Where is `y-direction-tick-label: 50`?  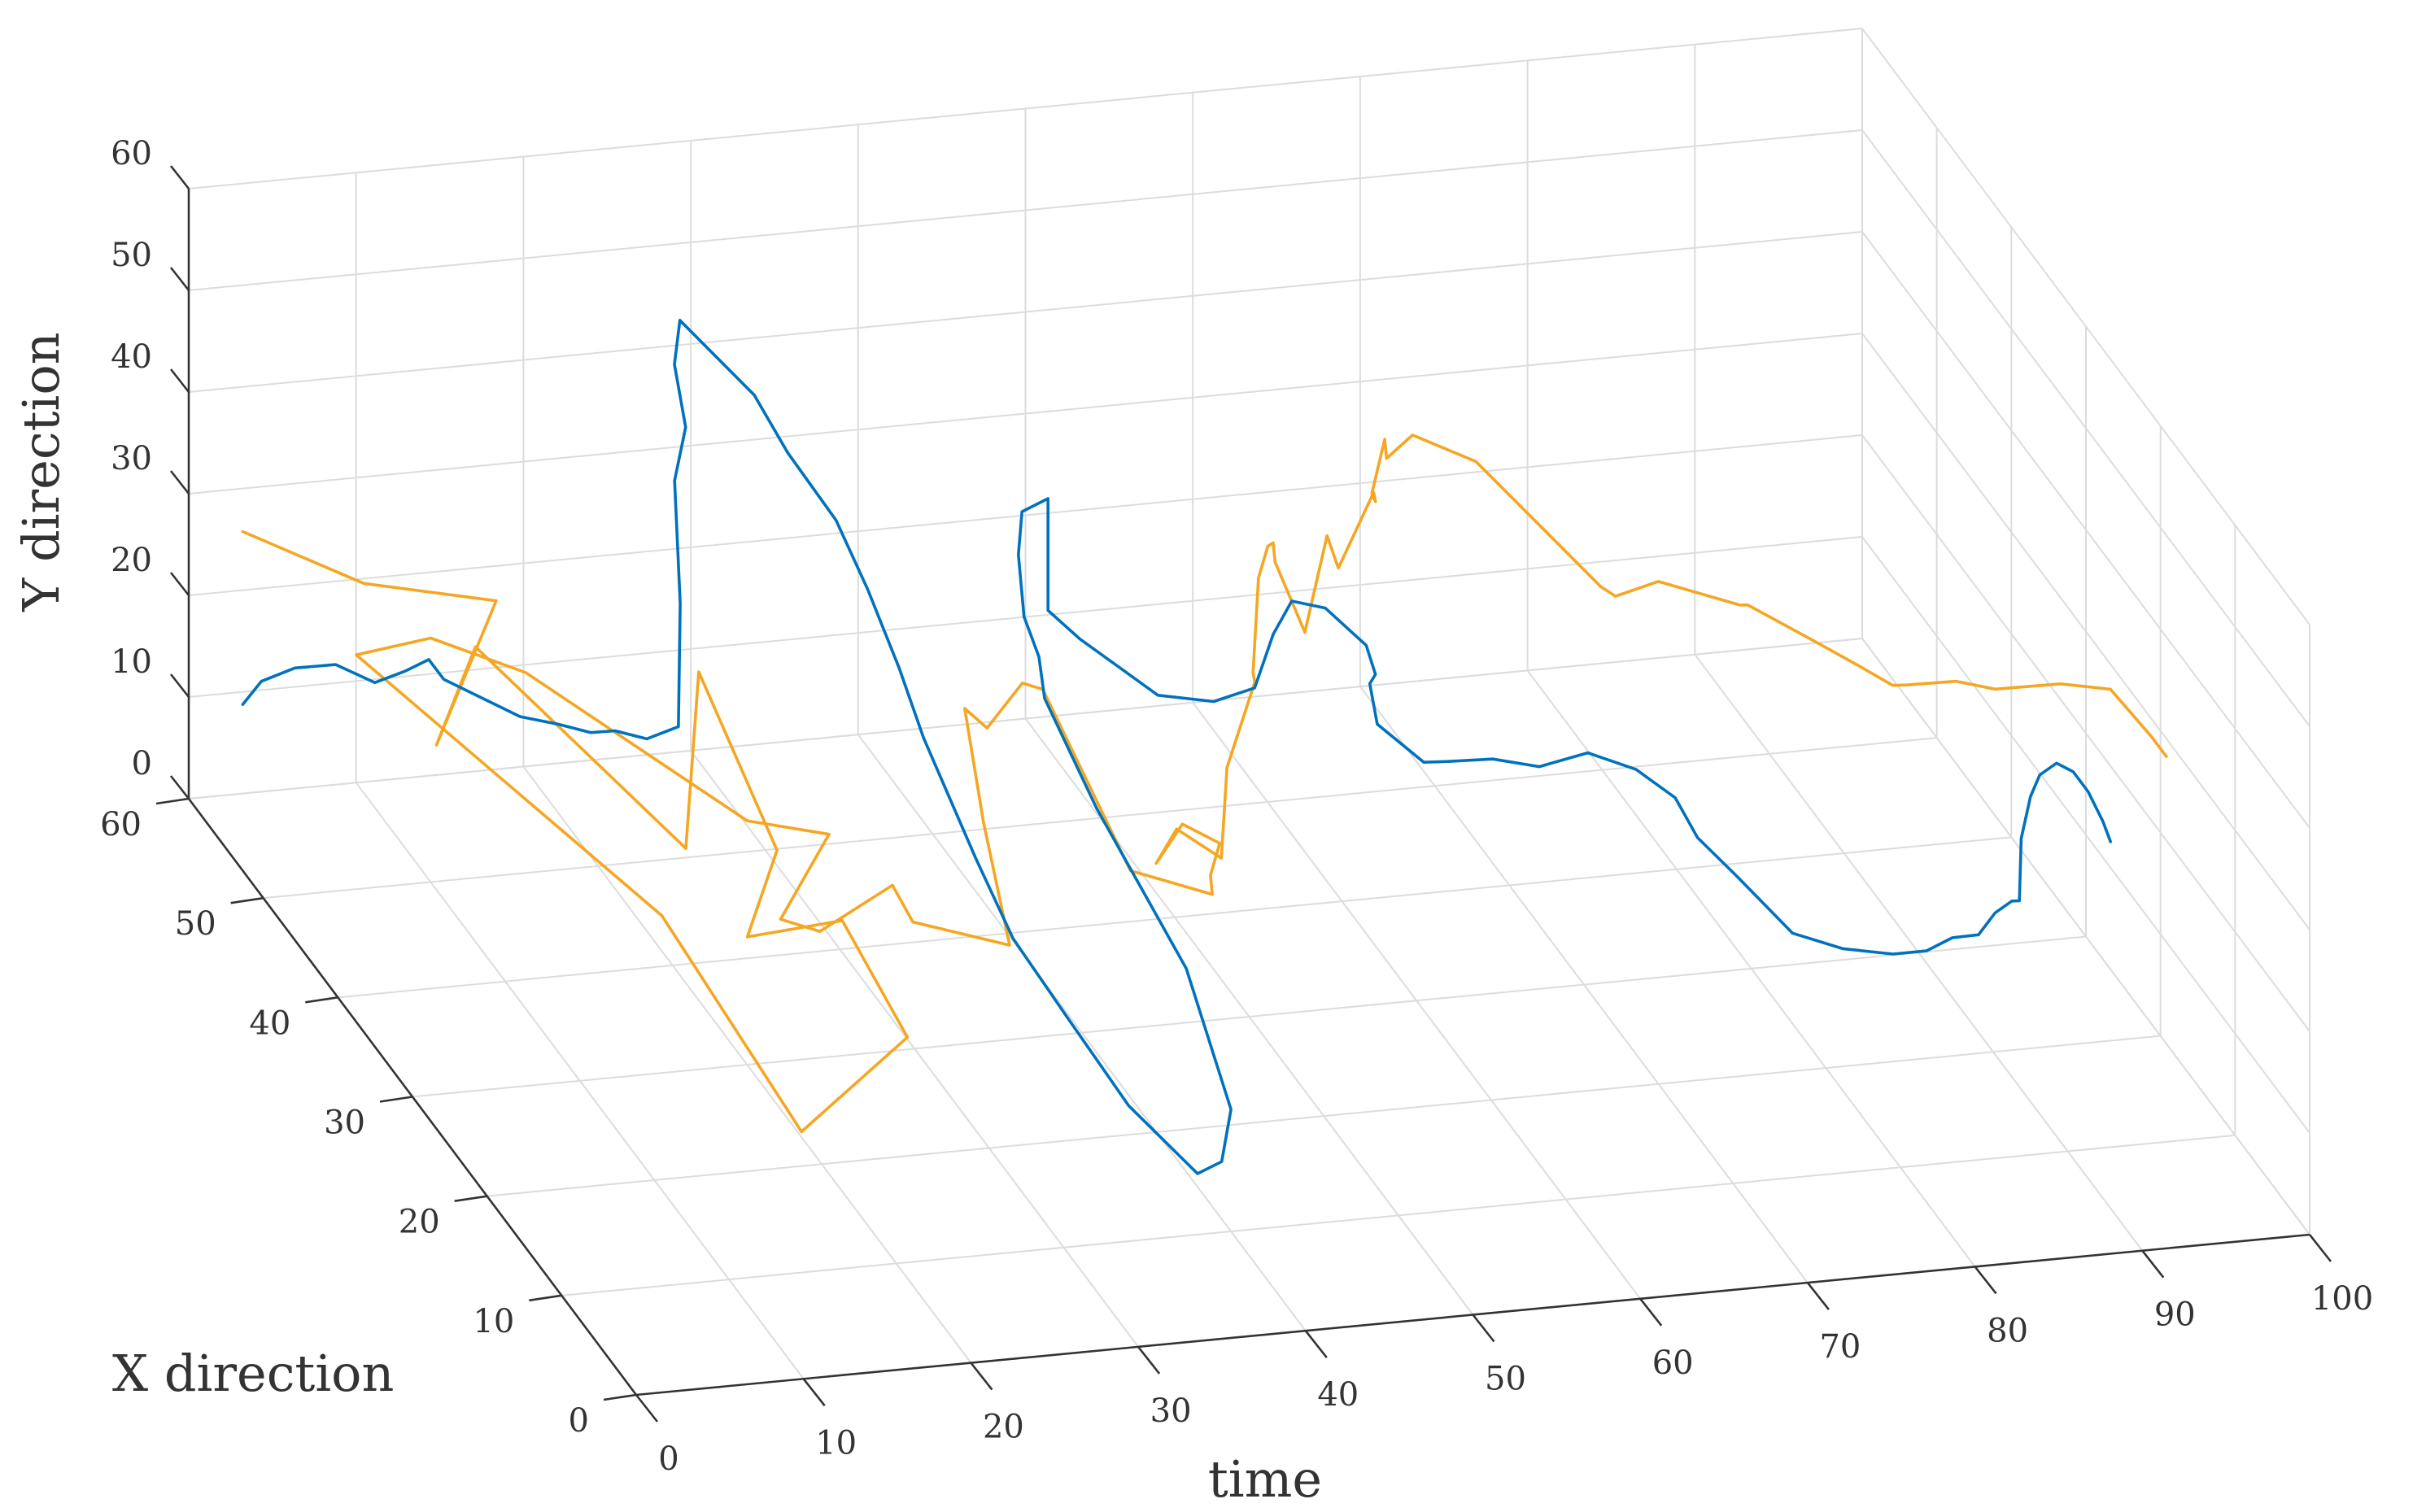
y-direction-tick-label: 50 is located at coordinates (131, 255).